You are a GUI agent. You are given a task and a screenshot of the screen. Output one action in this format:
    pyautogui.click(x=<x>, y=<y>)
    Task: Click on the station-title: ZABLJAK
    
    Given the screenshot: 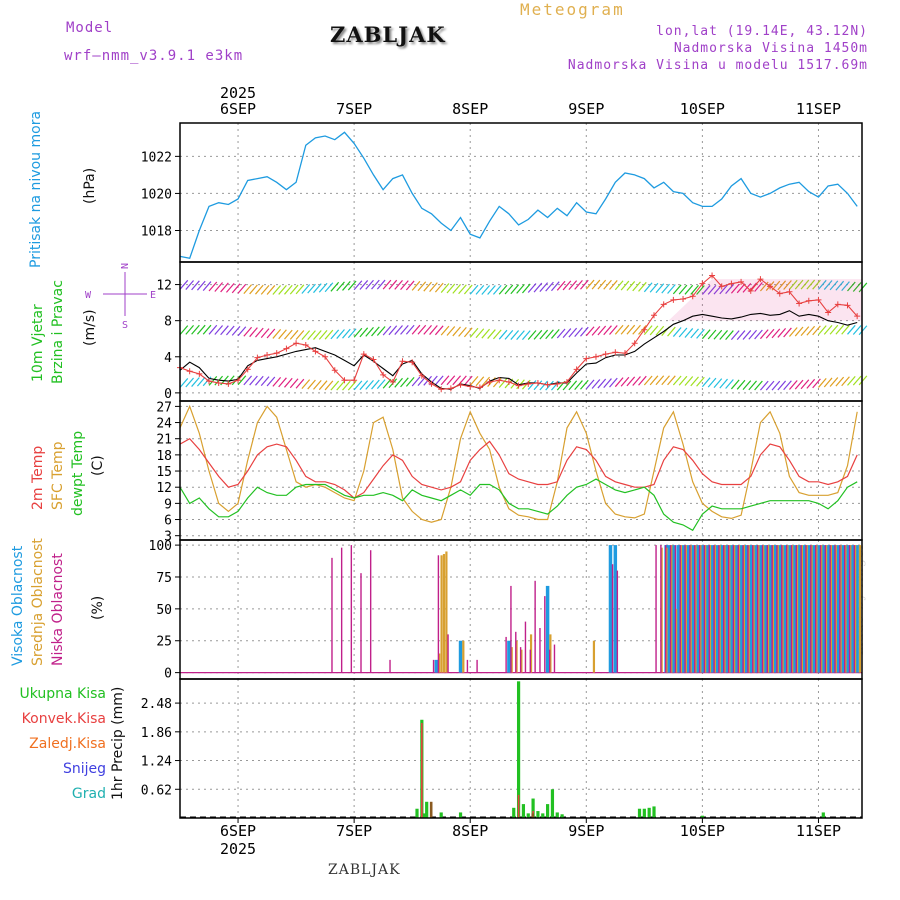 What is the action you would take?
    pyautogui.click(x=388, y=34)
    